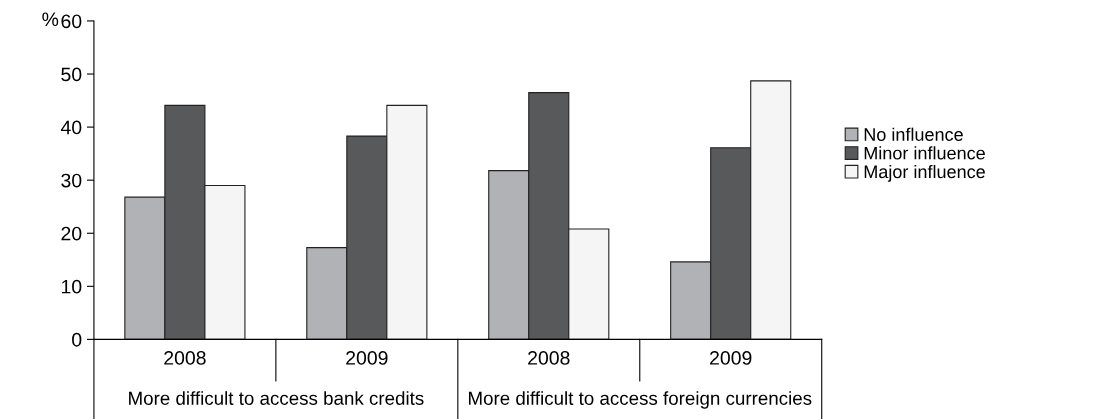 This screenshot has width=1105, height=419. What do you see at coordinates (640, 400) in the screenshot?
I see `text: More difficult to access foreign currencies` at bounding box center [640, 400].